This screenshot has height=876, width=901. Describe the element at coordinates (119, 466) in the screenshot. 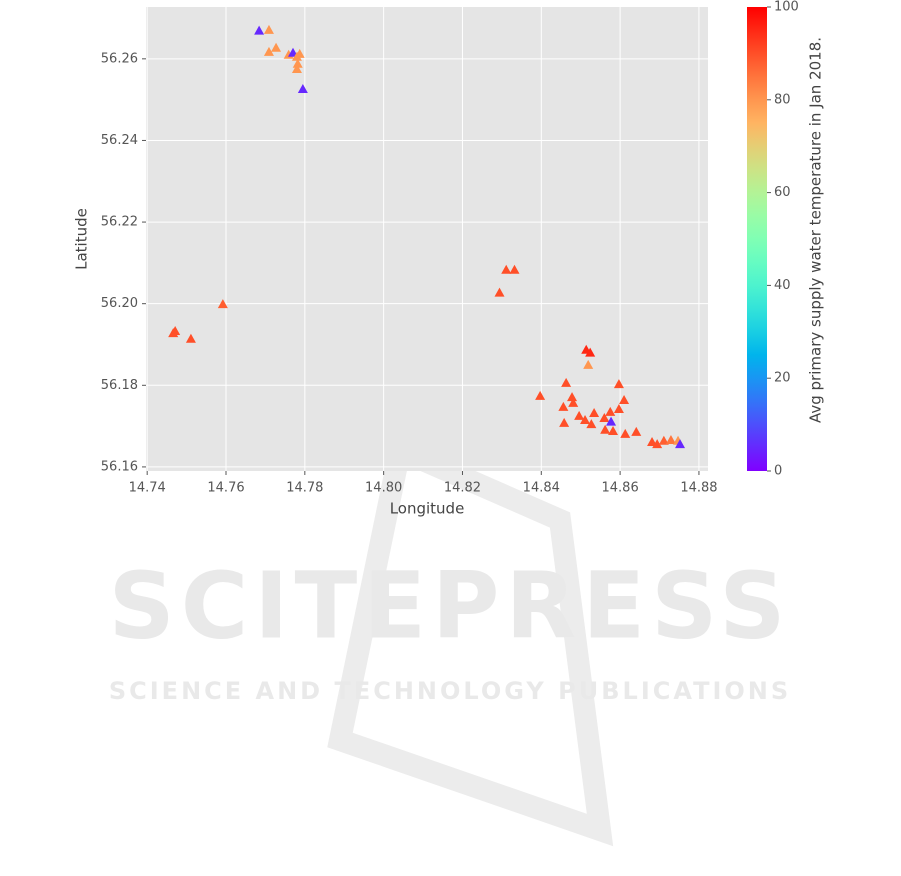

I see `y-tick-label: 56.16` at that location.